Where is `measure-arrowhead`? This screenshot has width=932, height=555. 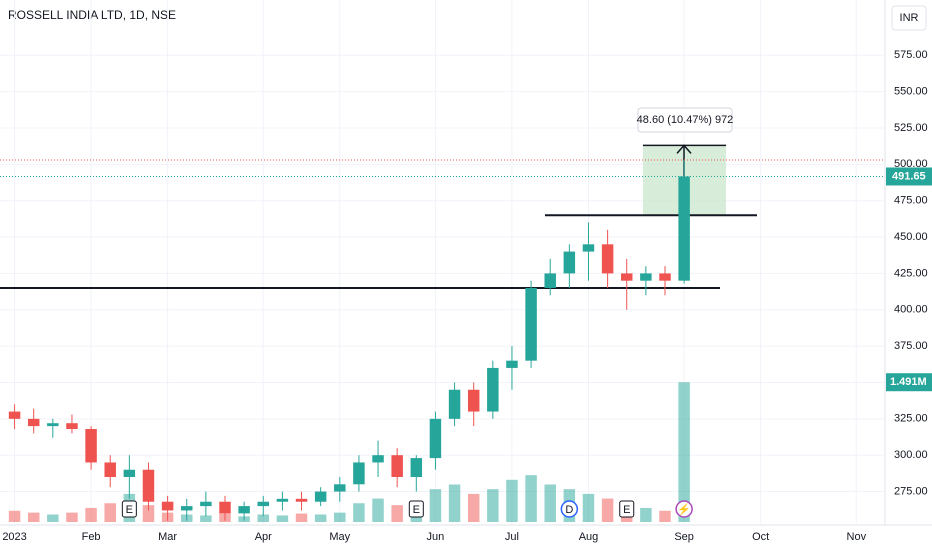 measure-arrowhead is located at coordinates (684, 149).